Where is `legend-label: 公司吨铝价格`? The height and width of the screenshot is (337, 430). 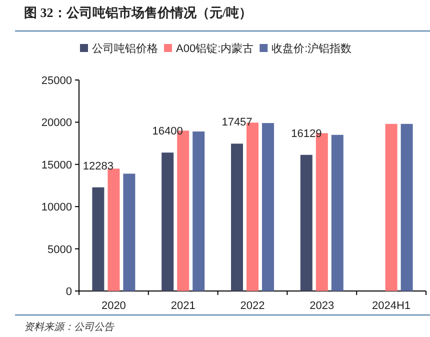
legend-label: 公司吨铝价格 is located at coordinates (125, 48).